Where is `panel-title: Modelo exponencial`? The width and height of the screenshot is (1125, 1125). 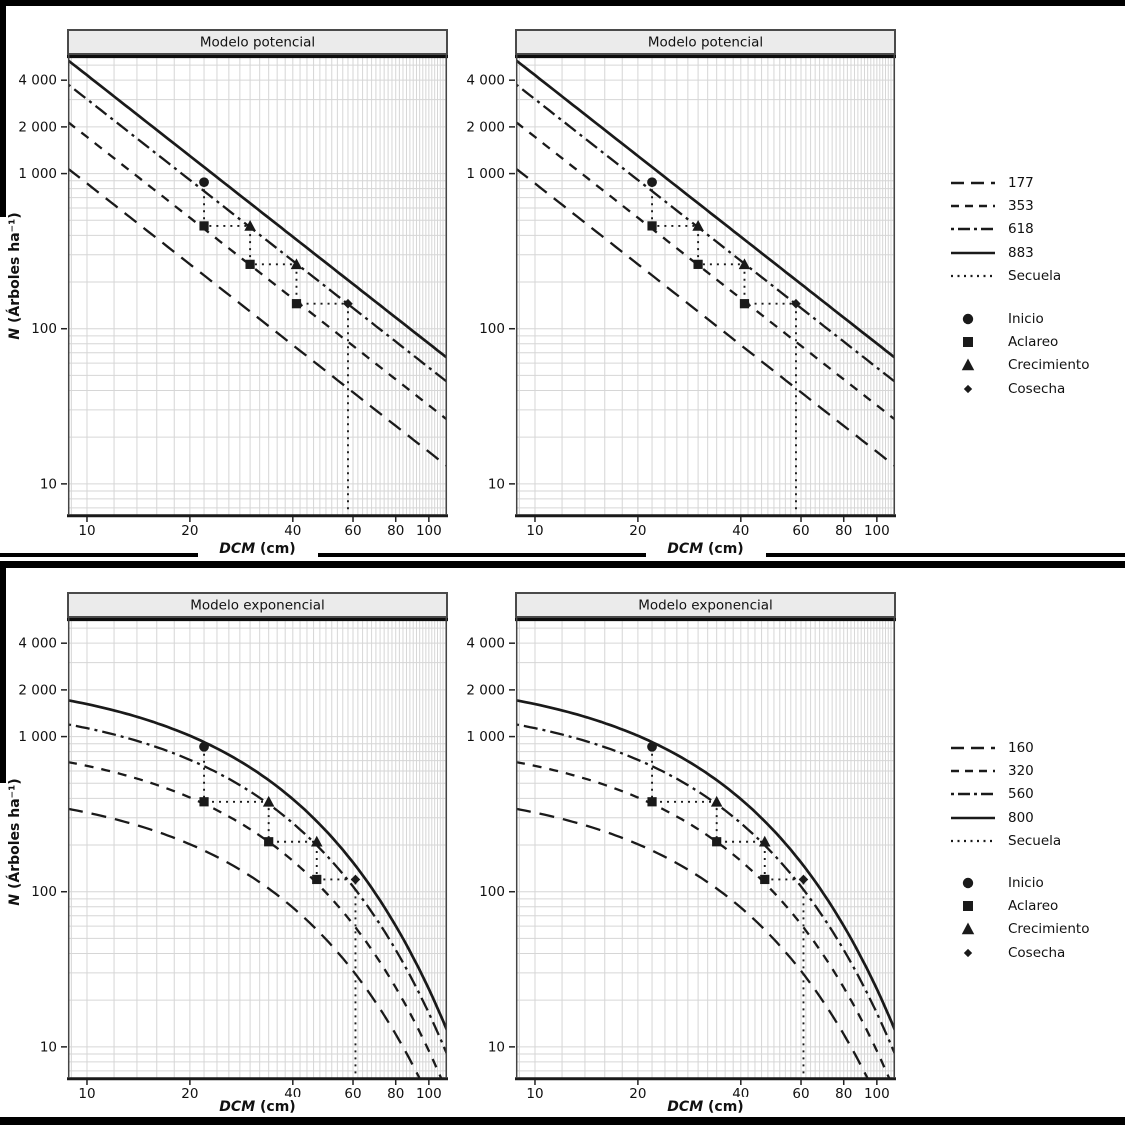
panel-title: Modelo exponencial is located at coordinates (257, 606).